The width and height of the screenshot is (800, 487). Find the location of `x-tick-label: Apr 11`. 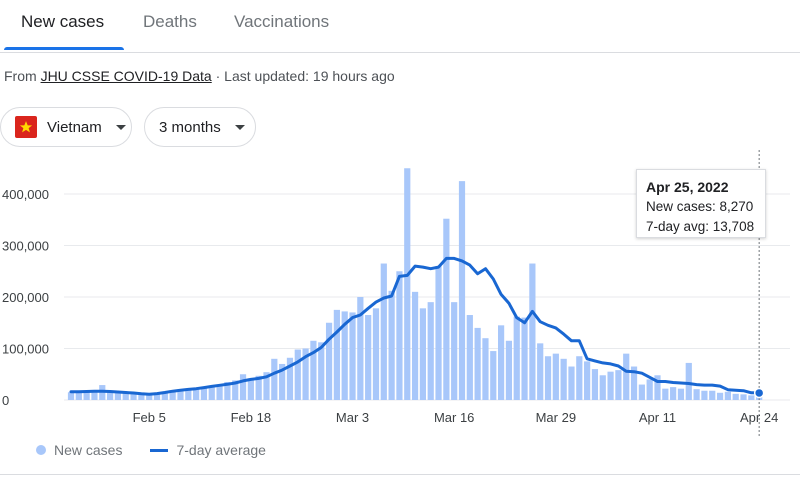

x-tick-label: Apr 11 is located at coordinates (657, 417).